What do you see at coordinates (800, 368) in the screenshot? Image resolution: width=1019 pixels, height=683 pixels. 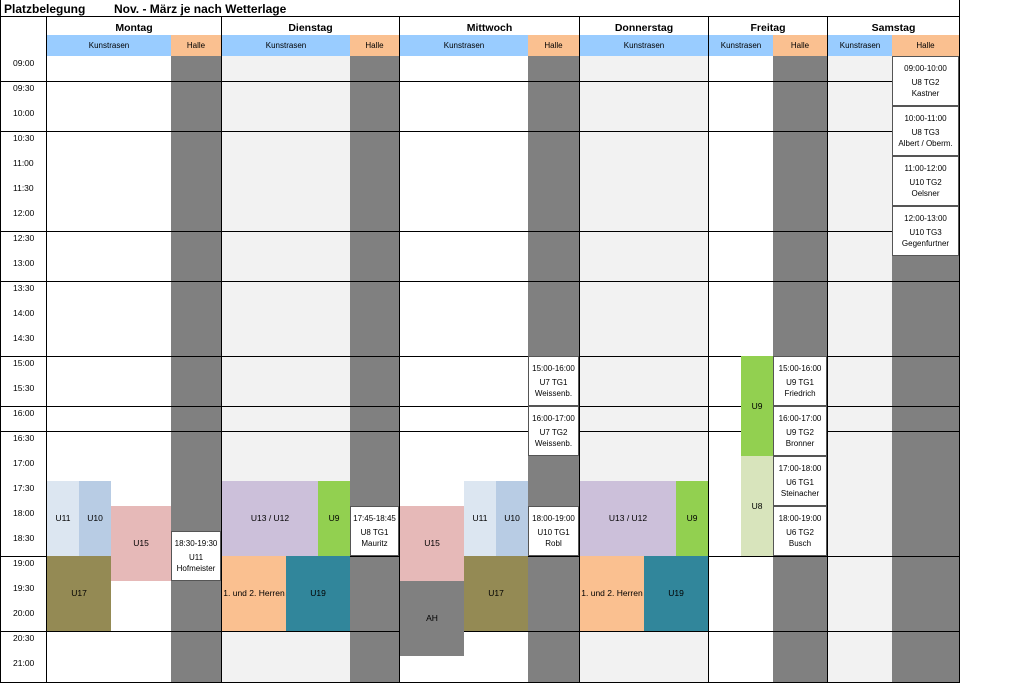 I see `slot-time: 15:00-16:00` at bounding box center [800, 368].